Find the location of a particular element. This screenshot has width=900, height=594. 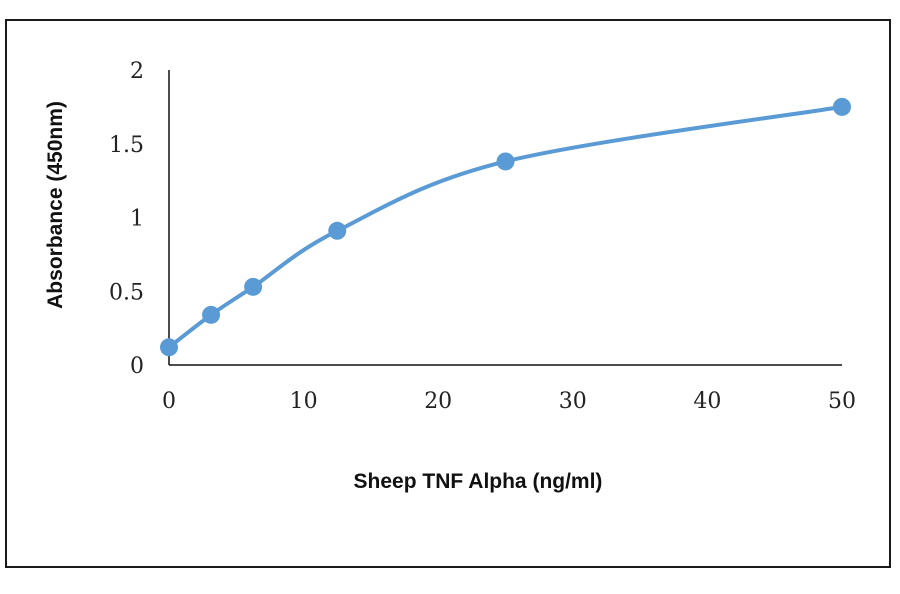

x-tick-label: 40 is located at coordinates (707, 401).